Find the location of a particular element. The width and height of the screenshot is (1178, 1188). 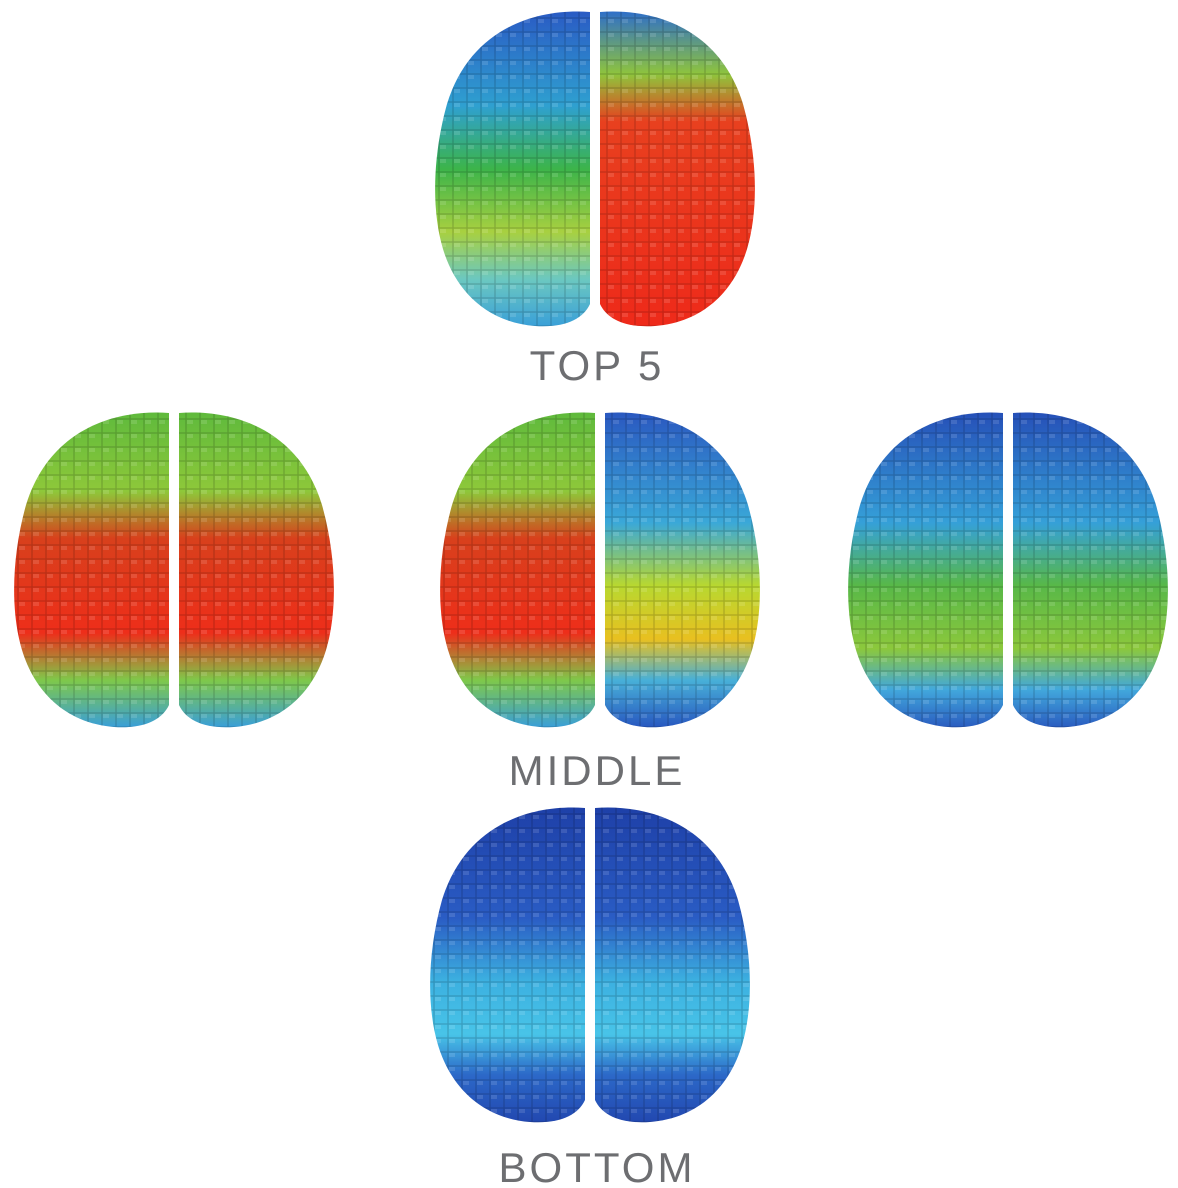

label: BOTTOM is located at coordinates (597, 1166).